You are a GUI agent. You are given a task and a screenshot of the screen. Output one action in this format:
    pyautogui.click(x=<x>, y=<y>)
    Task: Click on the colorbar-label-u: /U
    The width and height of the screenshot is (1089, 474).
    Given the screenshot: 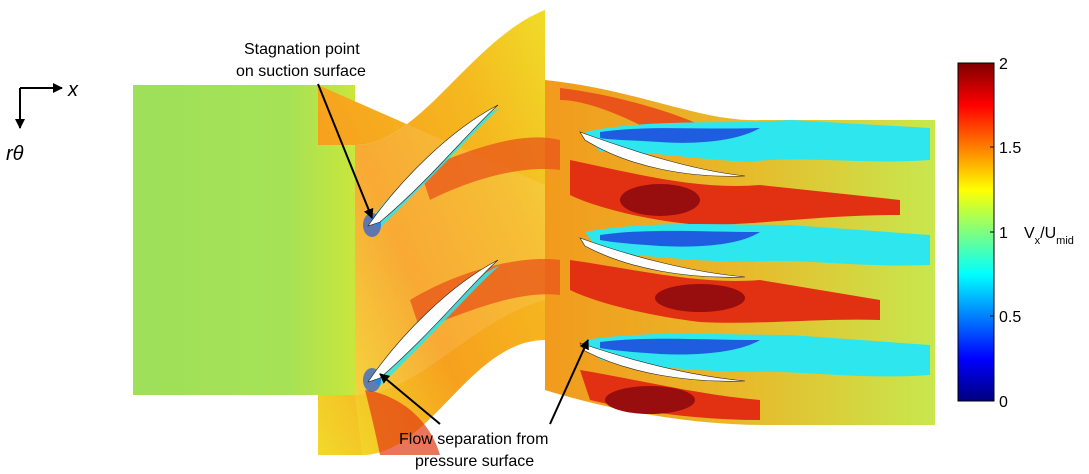 What is the action you would take?
    pyautogui.click(x=1048, y=233)
    